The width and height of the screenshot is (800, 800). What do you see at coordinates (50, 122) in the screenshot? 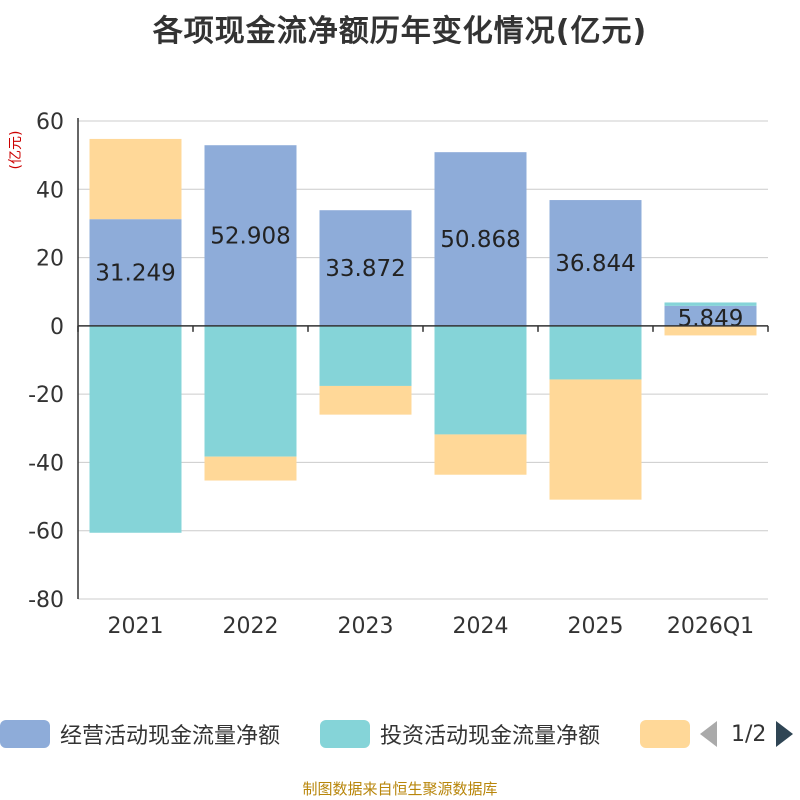
I see `y-tick-label: 60` at bounding box center [50, 122].